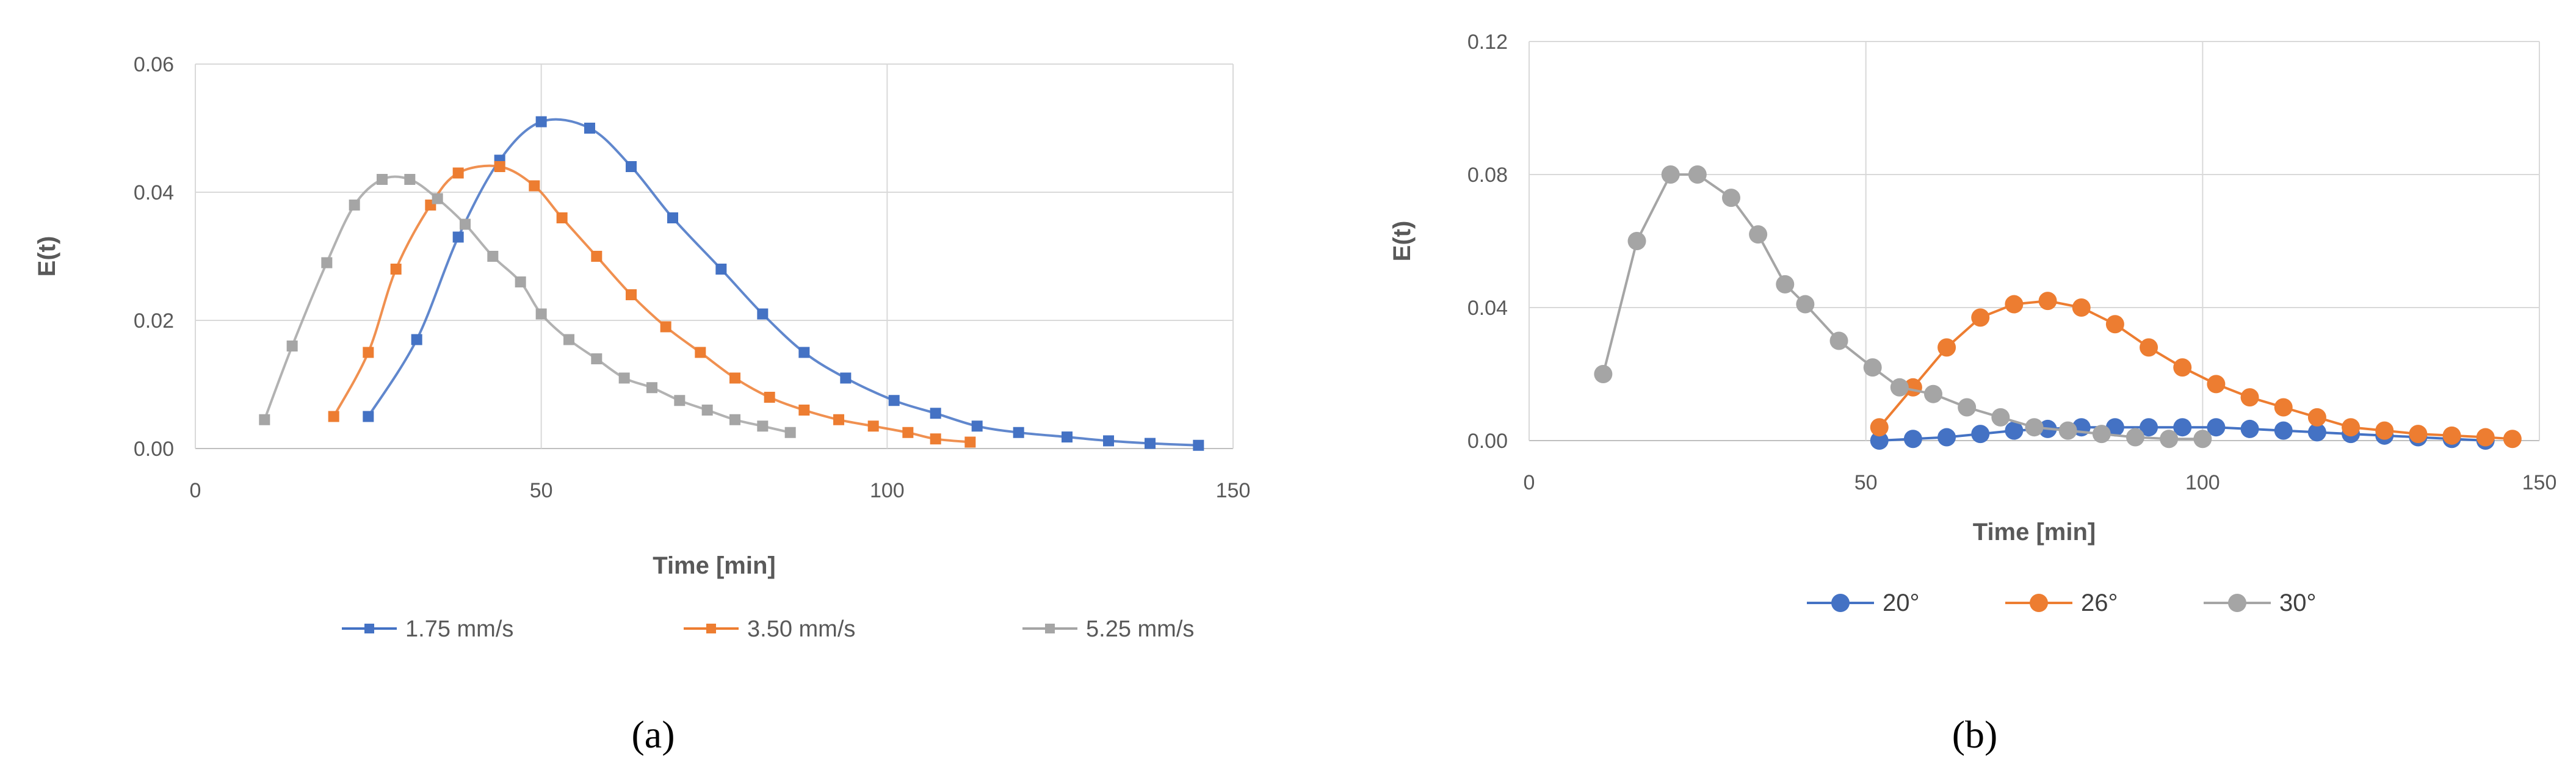 Image resolution: width=2576 pixels, height=775 pixels. Describe the element at coordinates (714, 565) in the screenshot. I see `x-axis-title: Time [min]` at that location.